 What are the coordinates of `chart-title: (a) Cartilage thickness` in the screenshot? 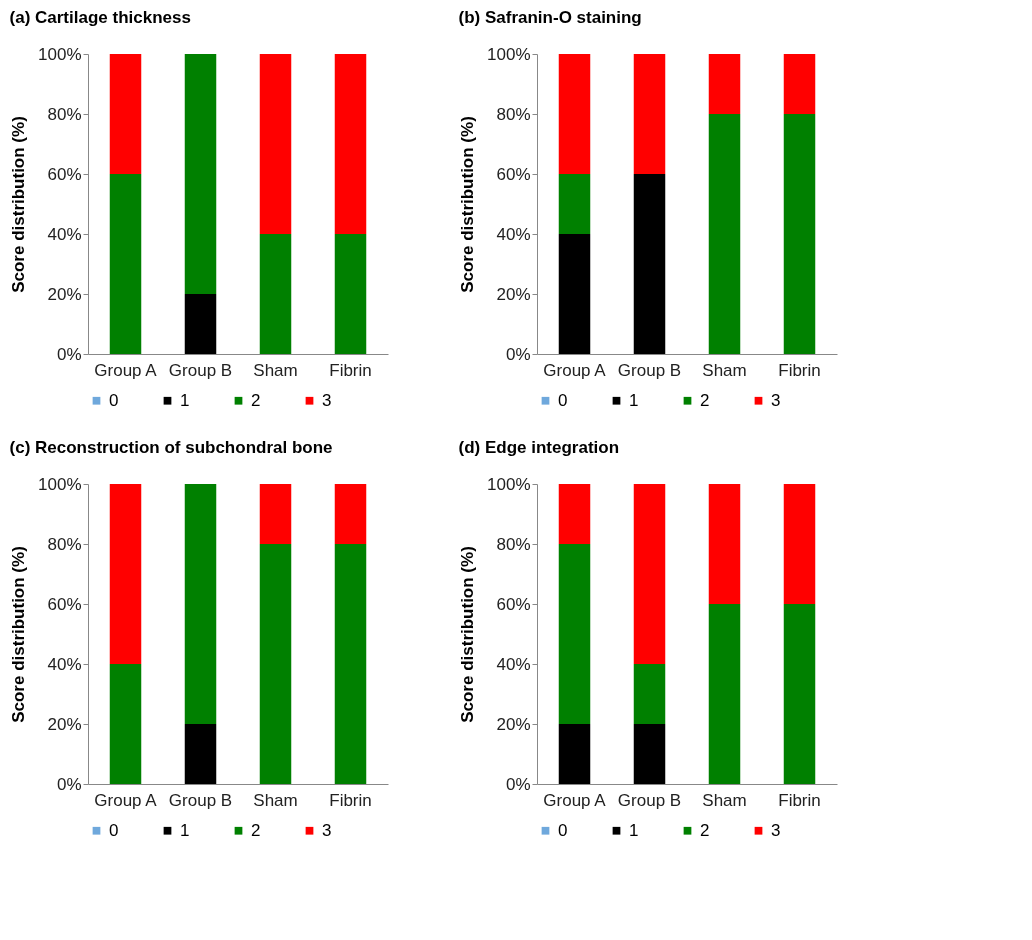 It's located at (100, 17).